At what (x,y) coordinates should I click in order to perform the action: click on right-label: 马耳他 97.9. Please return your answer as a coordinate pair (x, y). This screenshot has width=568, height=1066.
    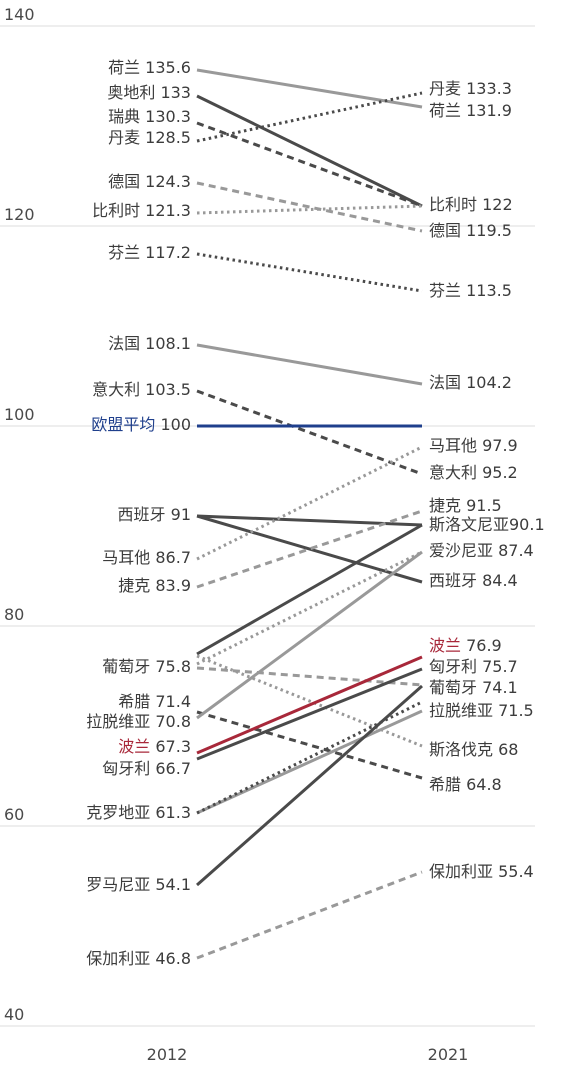
    Looking at the image, I should click on (473, 445).